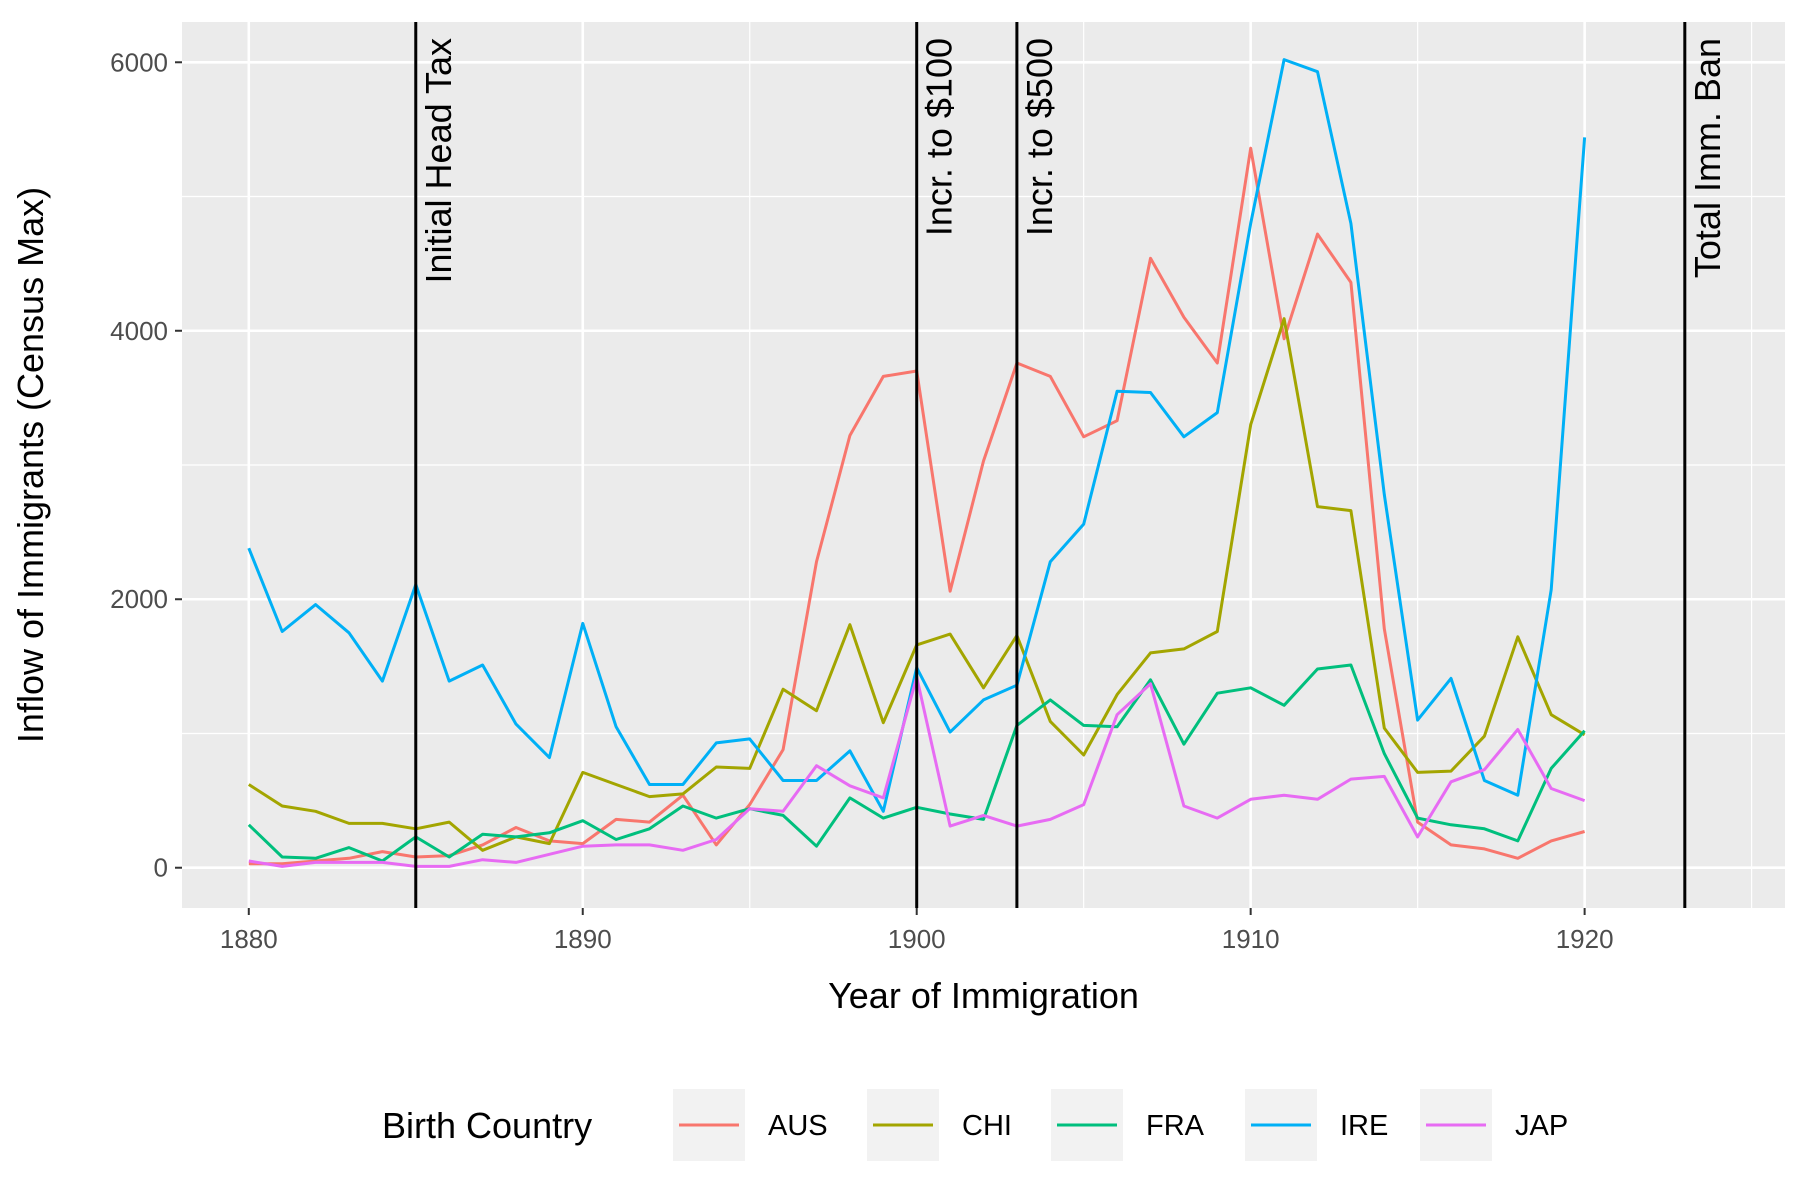 The height and width of the screenshot is (1200, 1800). What do you see at coordinates (249, 939) in the screenshot?
I see `x-tick-label: 1880` at bounding box center [249, 939].